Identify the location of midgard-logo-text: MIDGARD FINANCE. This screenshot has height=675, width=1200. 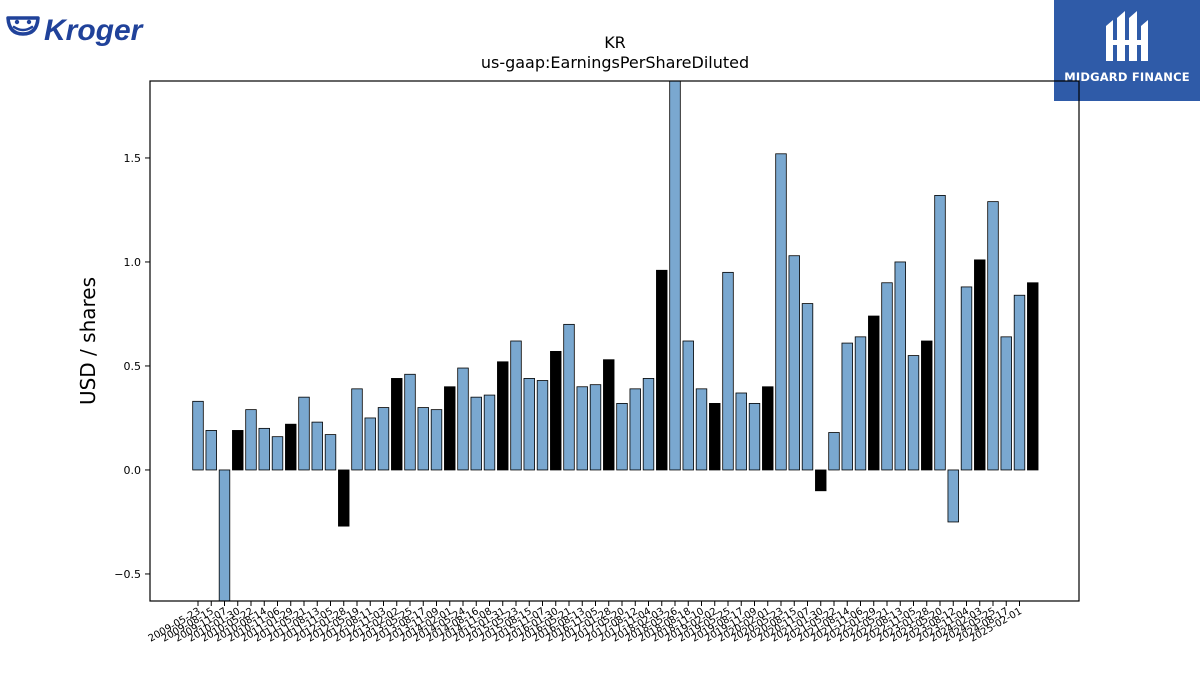
(1127, 77).